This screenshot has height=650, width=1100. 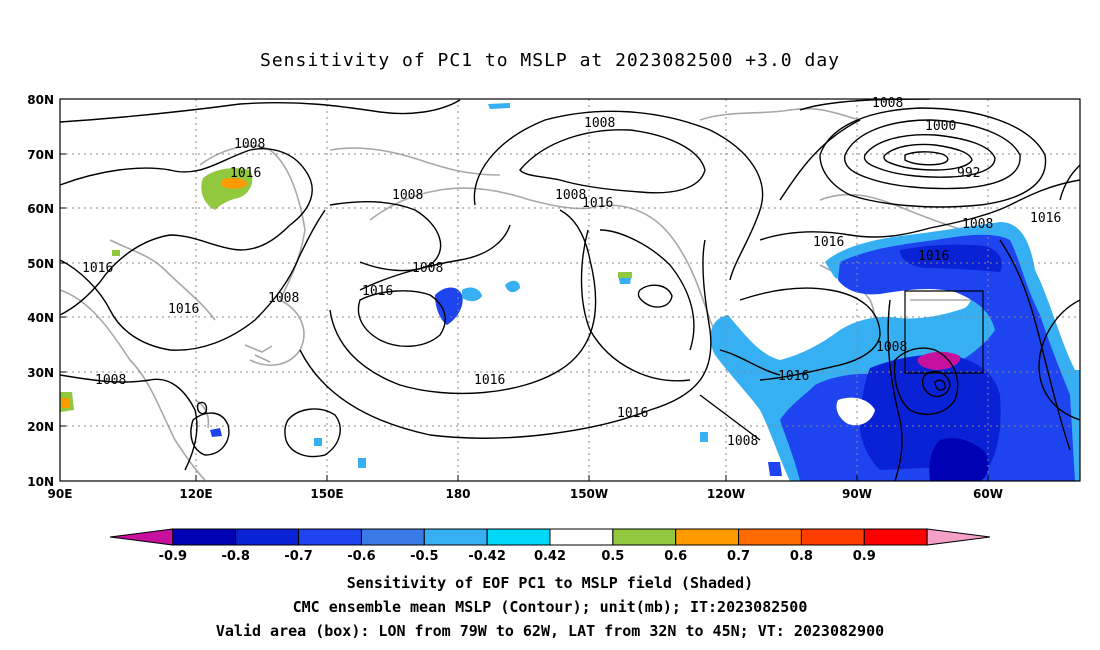 What do you see at coordinates (726, 494) in the screenshot?
I see `lon-label: 120W` at bounding box center [726, 494].